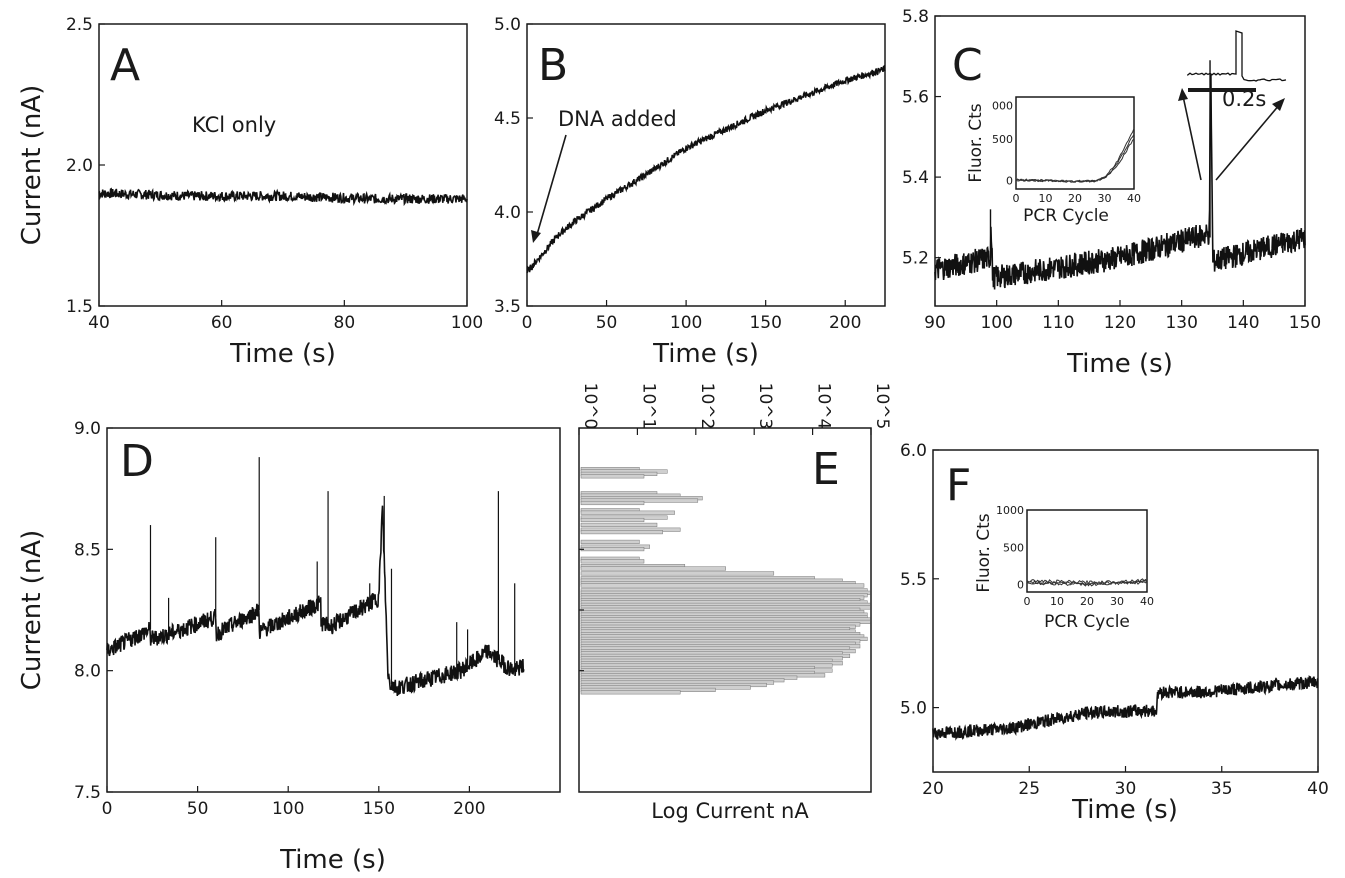 The height and width of the screenshot is (878, 1345). What do you see at coordinates (87, 429) in the screenshot?
I see `panel-d-ytick-label: 9.0` at bounding box center [87, 429].